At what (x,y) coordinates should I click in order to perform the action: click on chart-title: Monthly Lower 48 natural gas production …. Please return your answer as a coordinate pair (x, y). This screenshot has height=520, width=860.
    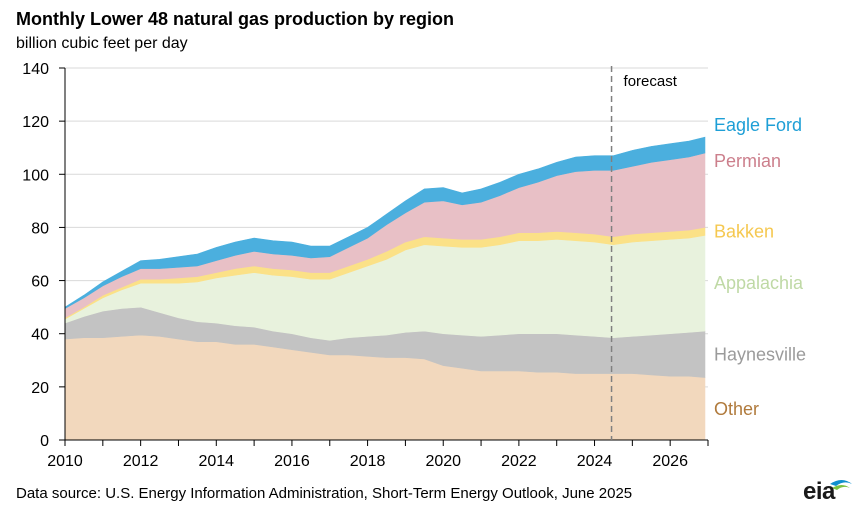
    Looking at the image, I should click on (235, 19).